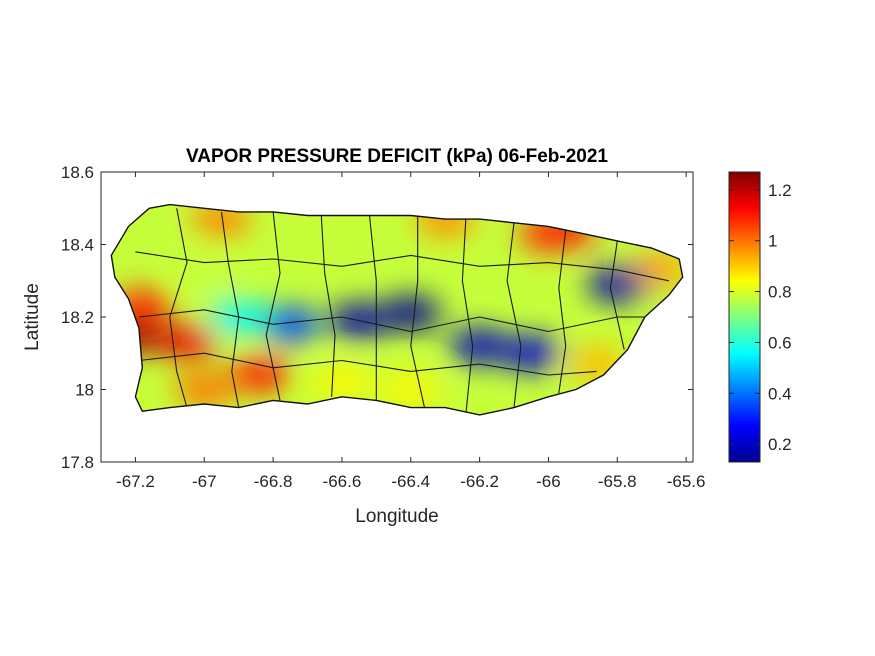 Image resolution: width=875 pixels, height=656 pixels. What do you see at coordinates (744, 317) in the screenshot?
I see `colorbar` at bounding box center [744, 317].